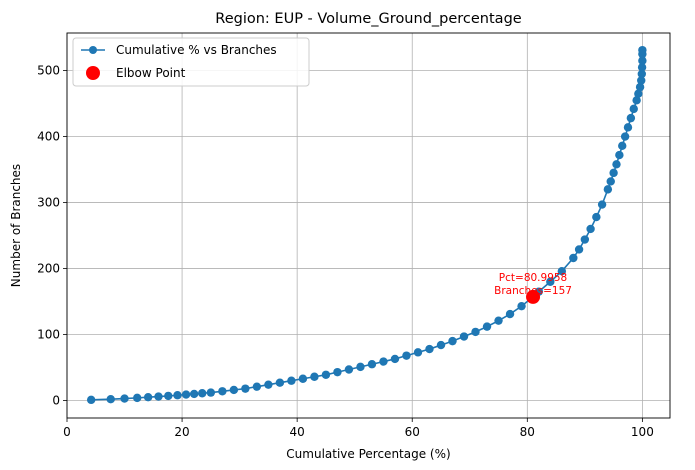 The image size is (695, 470). Describe the element at coordinates (368, 19) in the screenshot. I see `chart-title: Region: EUP - Volume_Ground_percentage` at that location.